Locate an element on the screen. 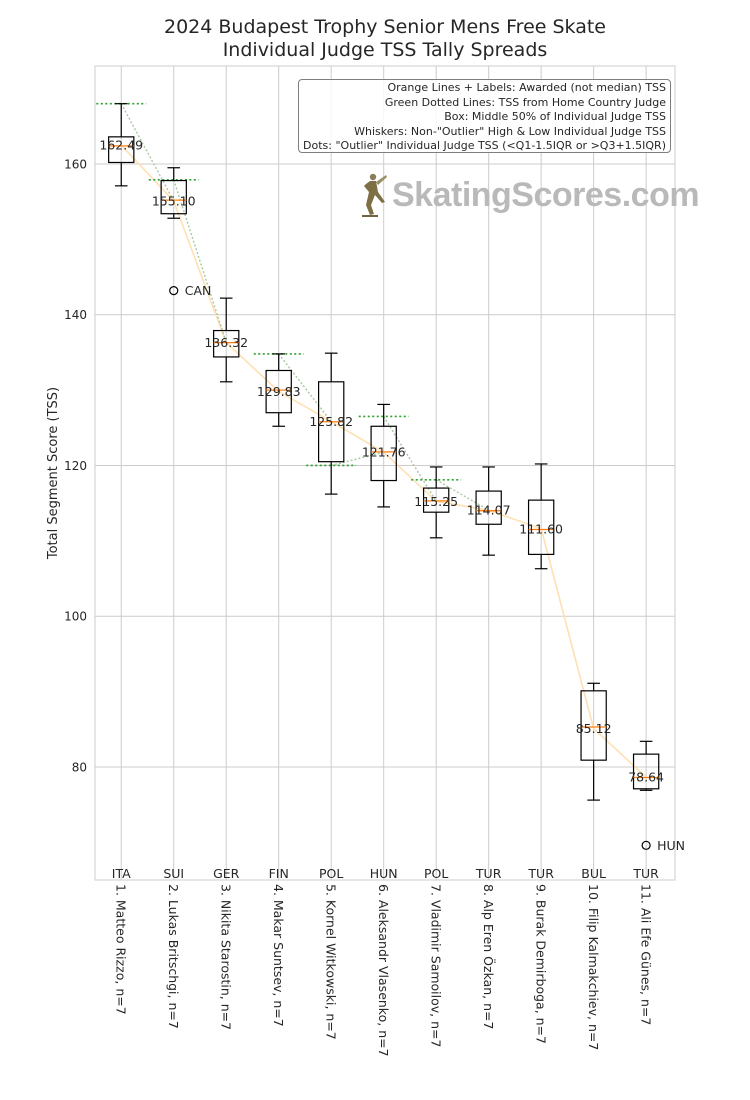 The height and width of the screenshot is (1100, 750). skater-name-tick-label: 2. Lukas Britschgi, n=7 is located at coordinates (173, 956).